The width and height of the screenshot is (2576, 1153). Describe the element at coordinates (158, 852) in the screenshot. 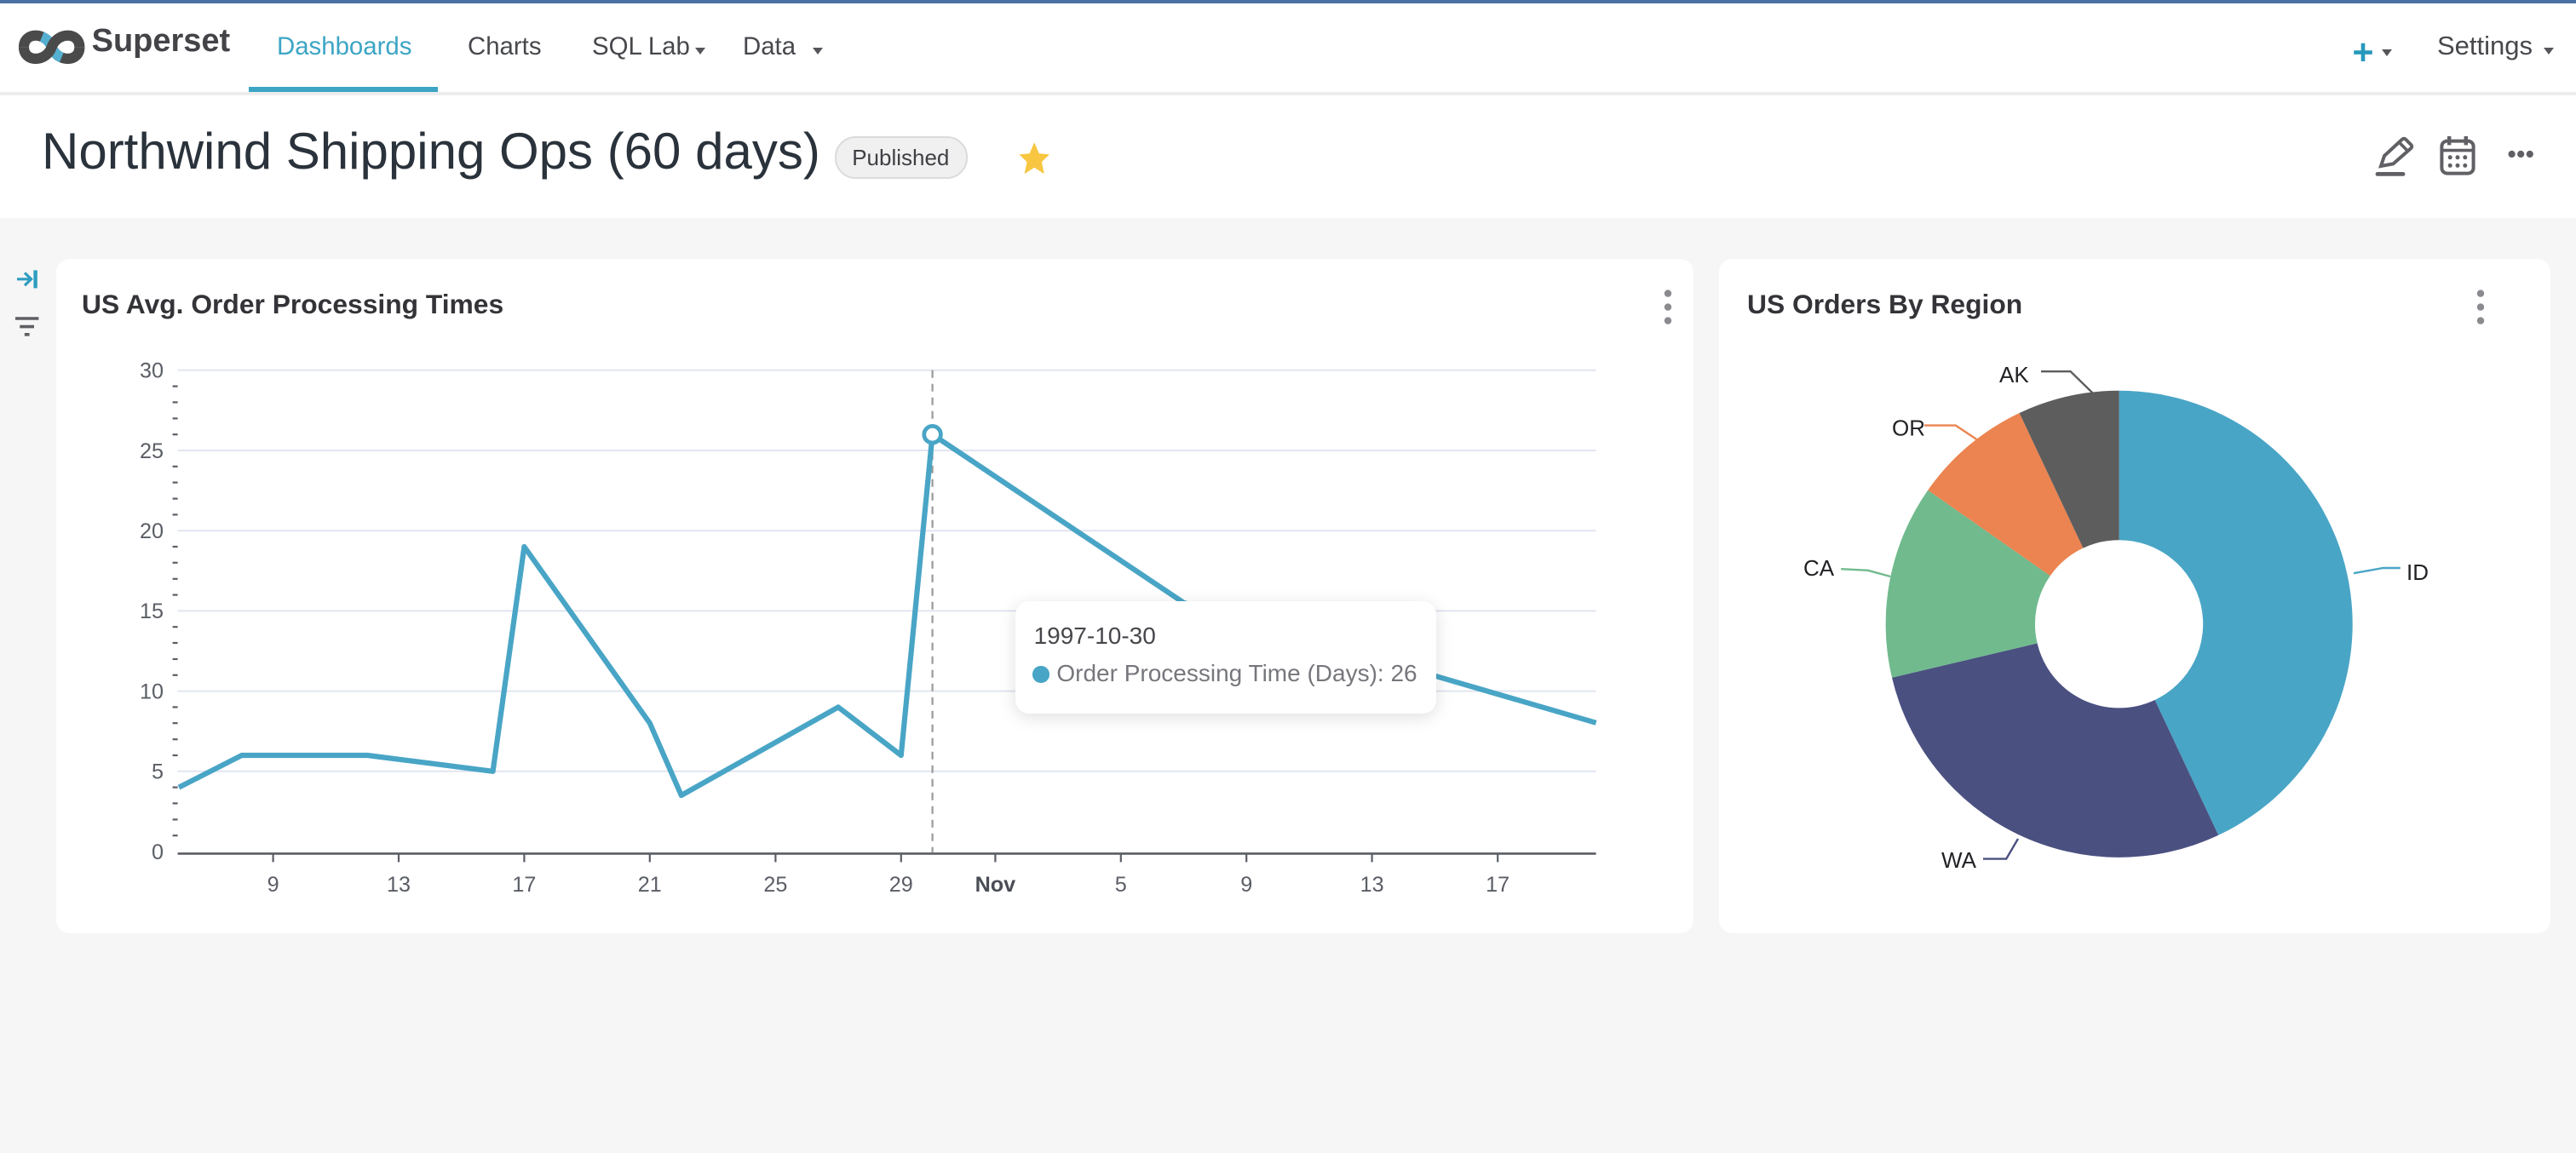

I see `svg-text: 0` at that location.